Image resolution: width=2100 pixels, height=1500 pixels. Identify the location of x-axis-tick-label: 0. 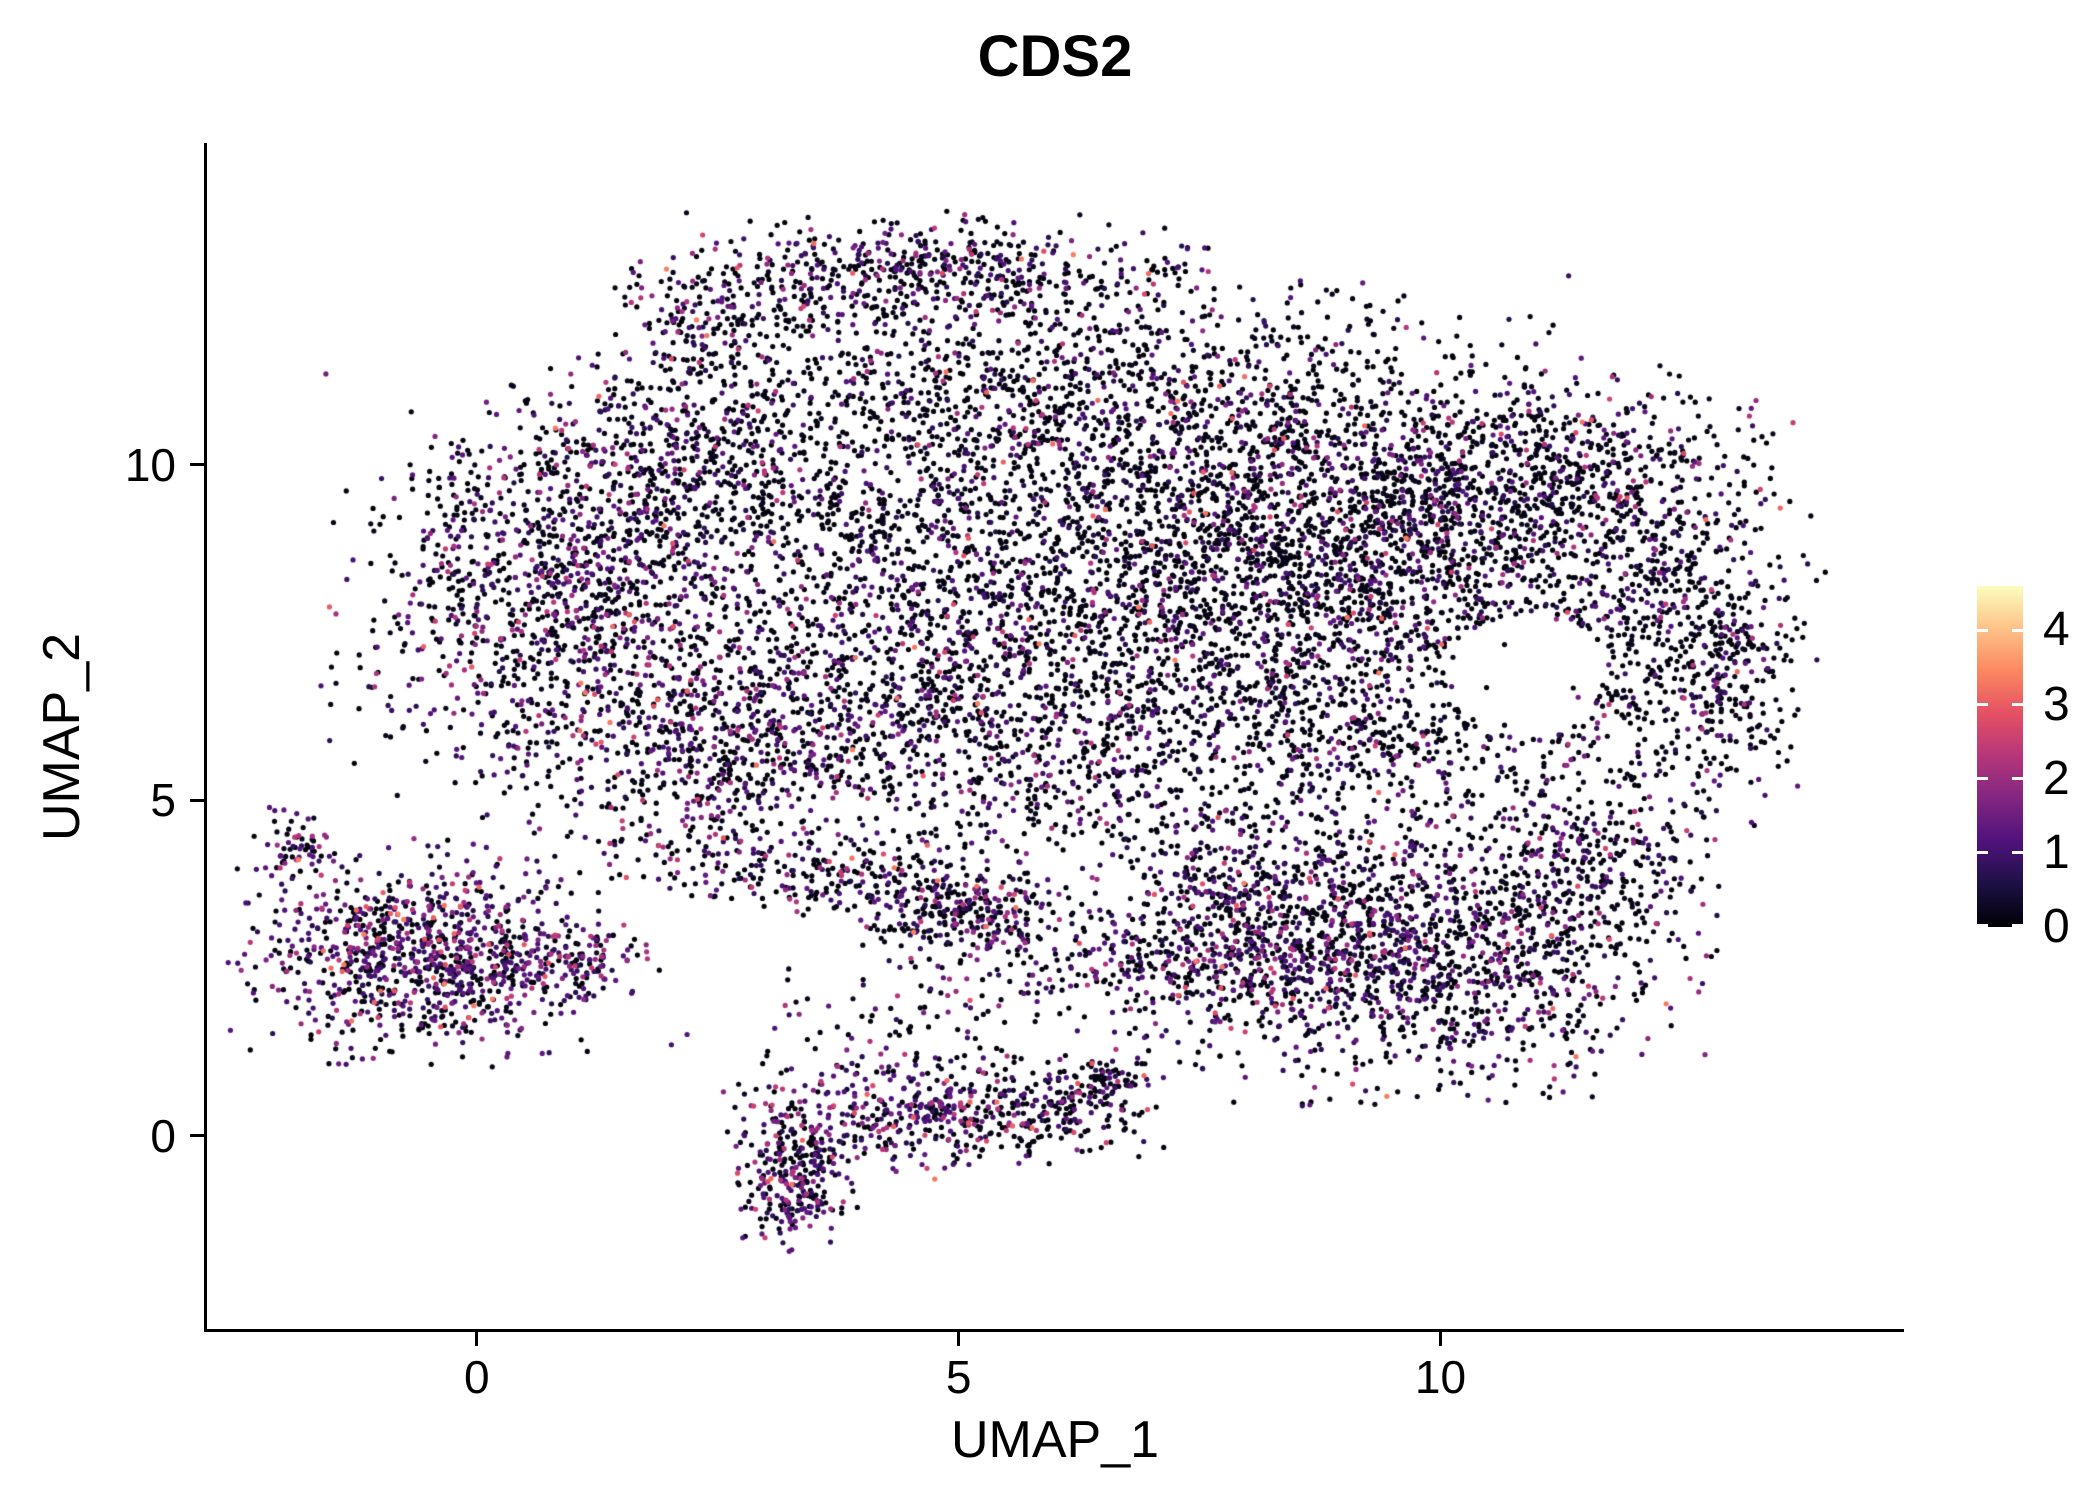
(477, 1377).